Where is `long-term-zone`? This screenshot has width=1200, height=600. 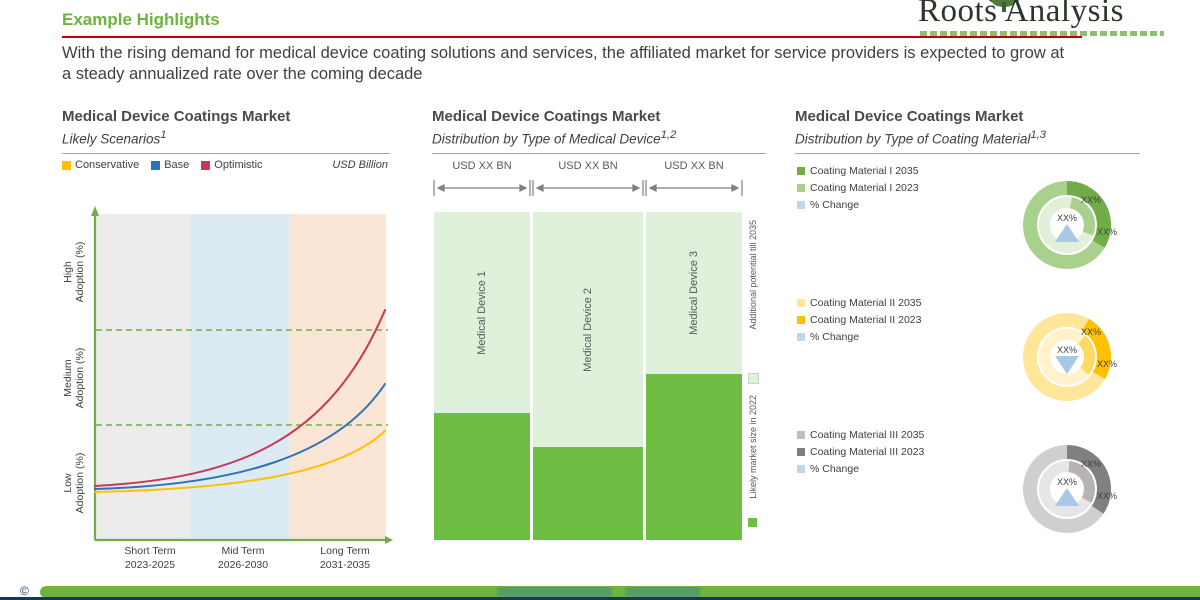
long-term-zone is located at coordinates (337, 377).